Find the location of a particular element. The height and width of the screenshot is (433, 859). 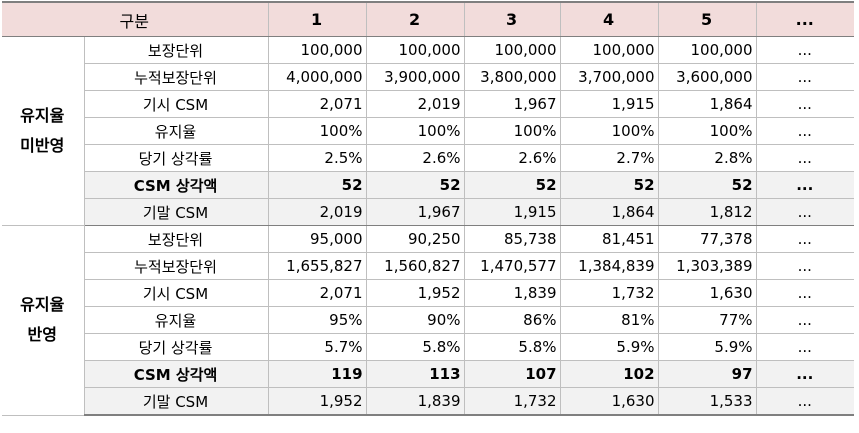

cell-value: 5.7% is located at coordinates (317, 347).